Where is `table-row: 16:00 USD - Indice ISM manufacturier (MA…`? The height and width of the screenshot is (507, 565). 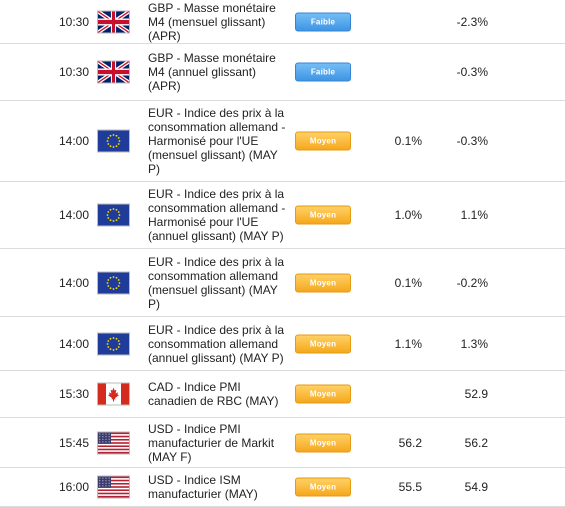
table-row: 16:00 USD - Indice ISM manufacturier (MA… is located at coordinates (282, 487).